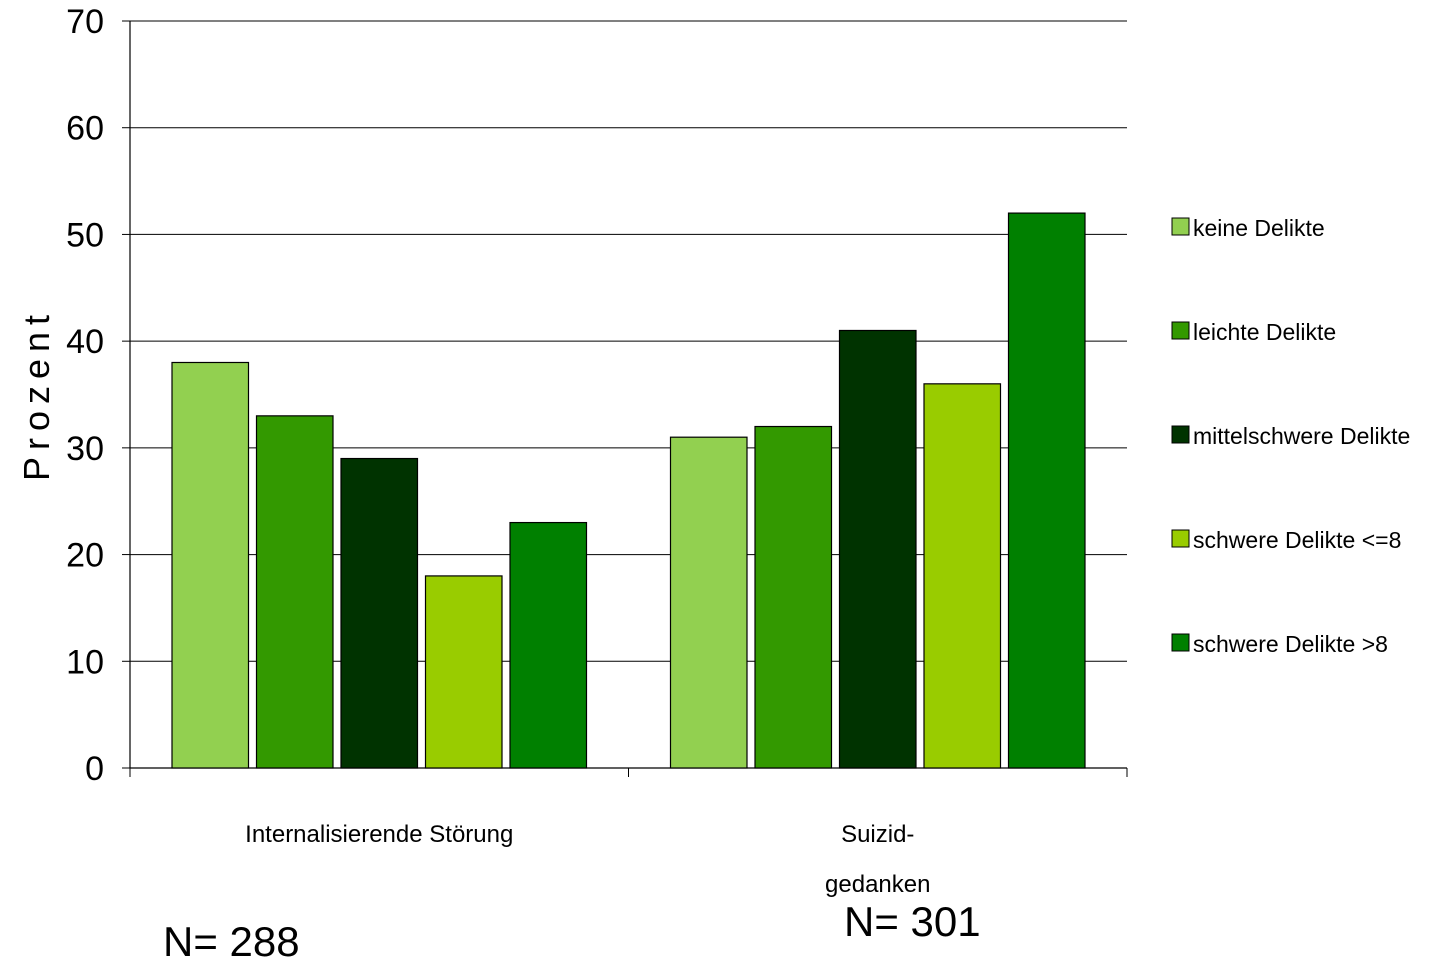  I want to click on x-category-label: gedanken, so click(877, 884).